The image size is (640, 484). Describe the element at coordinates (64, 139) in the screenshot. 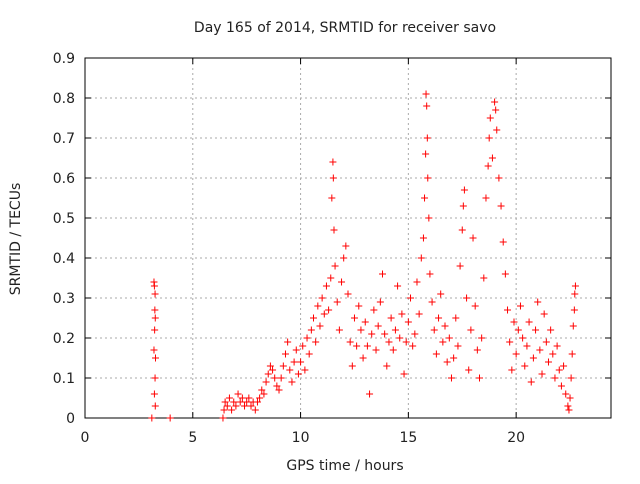

I see `y-tick-label: 0.7` at that location.